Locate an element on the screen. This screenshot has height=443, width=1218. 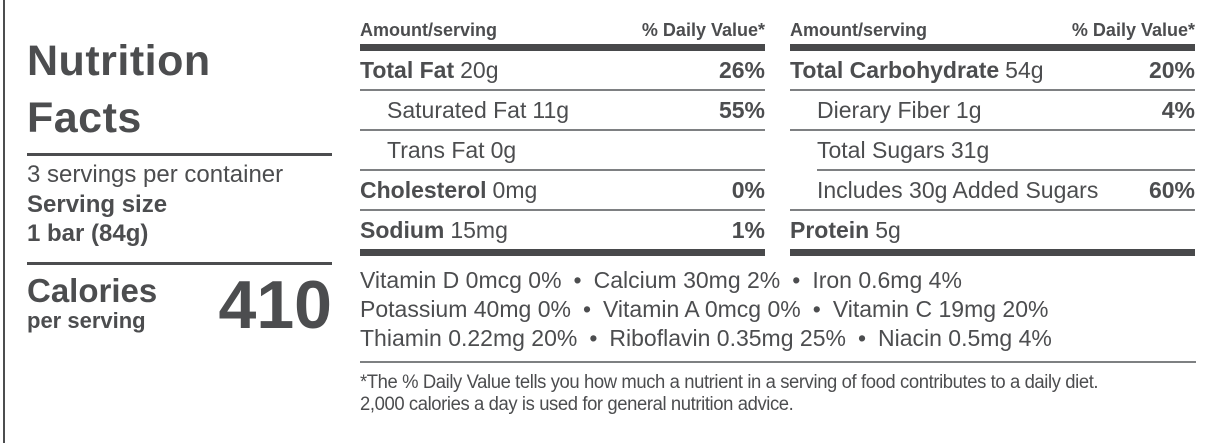
nutrient-dv: 4% is located at coordinates (1178, 109).